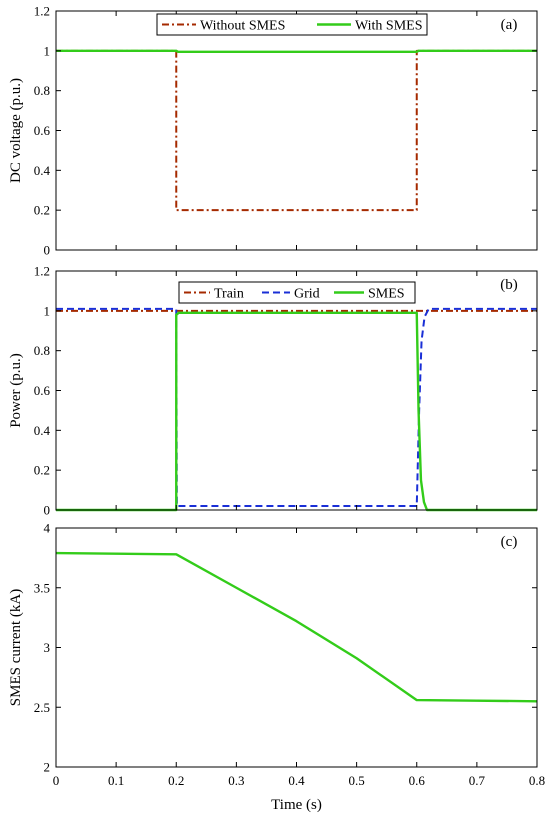  What do you see at coordinates (42, 707) in the screenshot?
I see `y-tick-label: 2.5` at bounding box center [42, 707].